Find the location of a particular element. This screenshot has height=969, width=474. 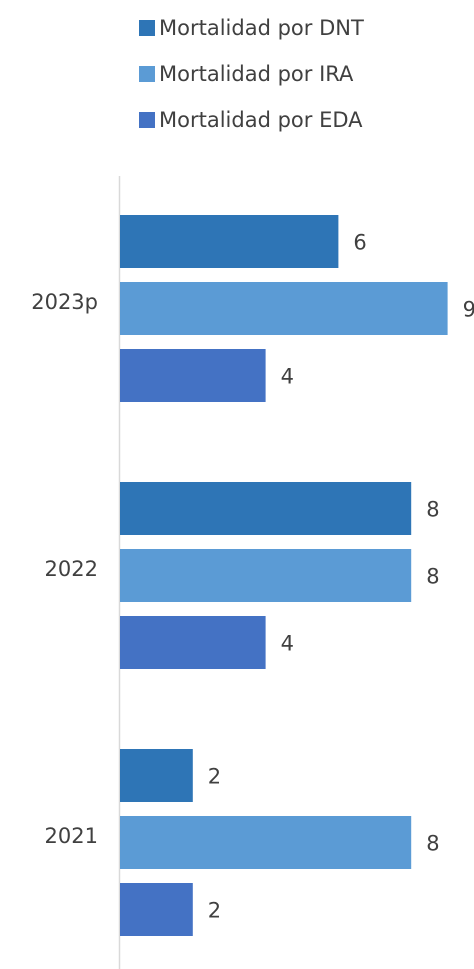

data-label: 9 is located at coordinates (468, 310).